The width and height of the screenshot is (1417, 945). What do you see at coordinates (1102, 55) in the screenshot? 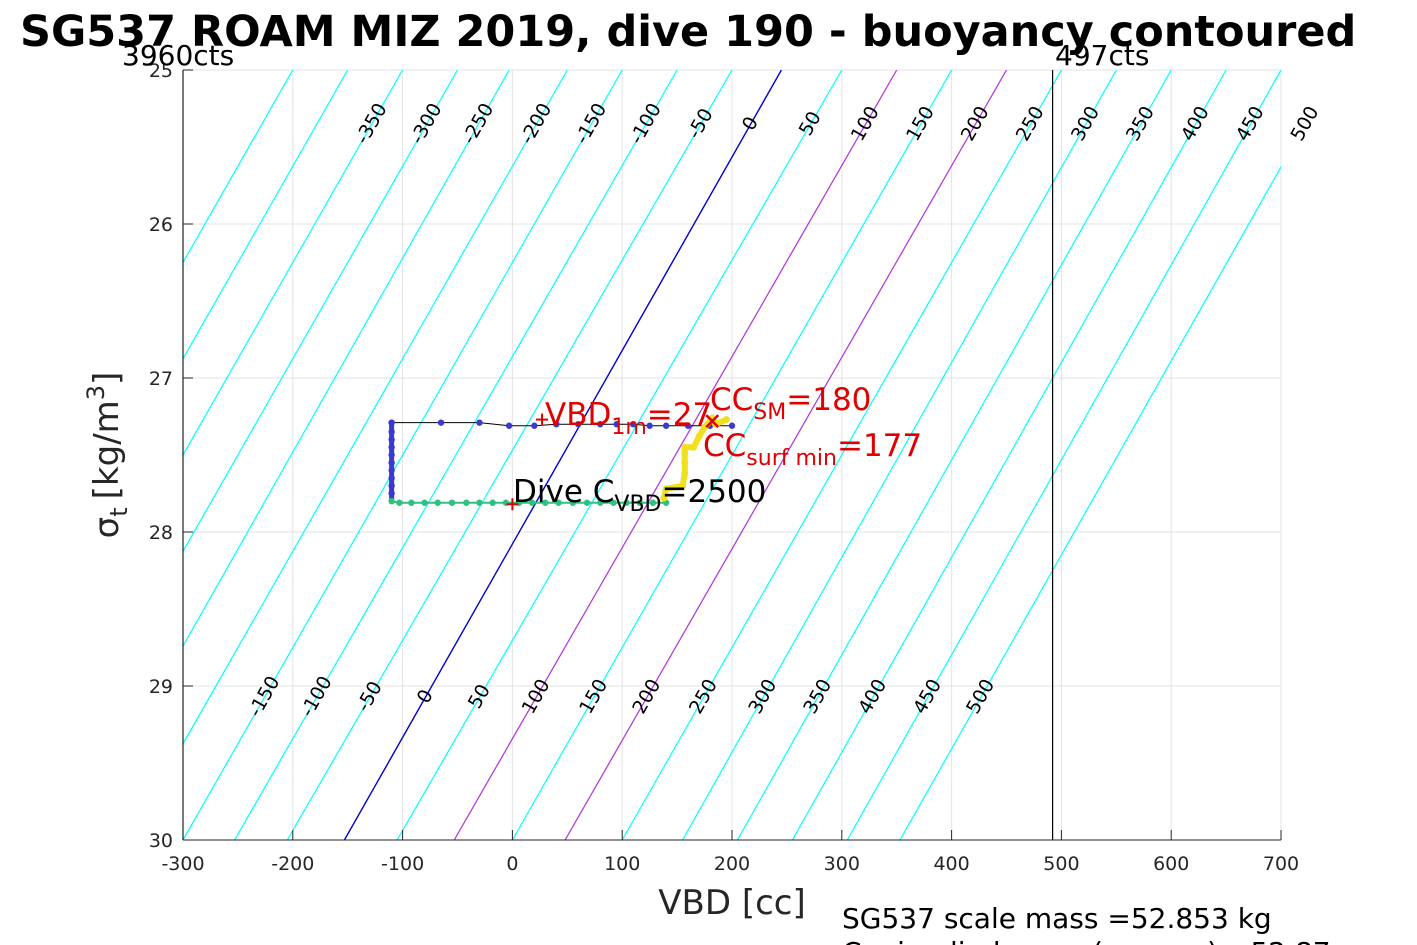
I see `count-label-right: 497cts` at bounding box center [1102, 55].